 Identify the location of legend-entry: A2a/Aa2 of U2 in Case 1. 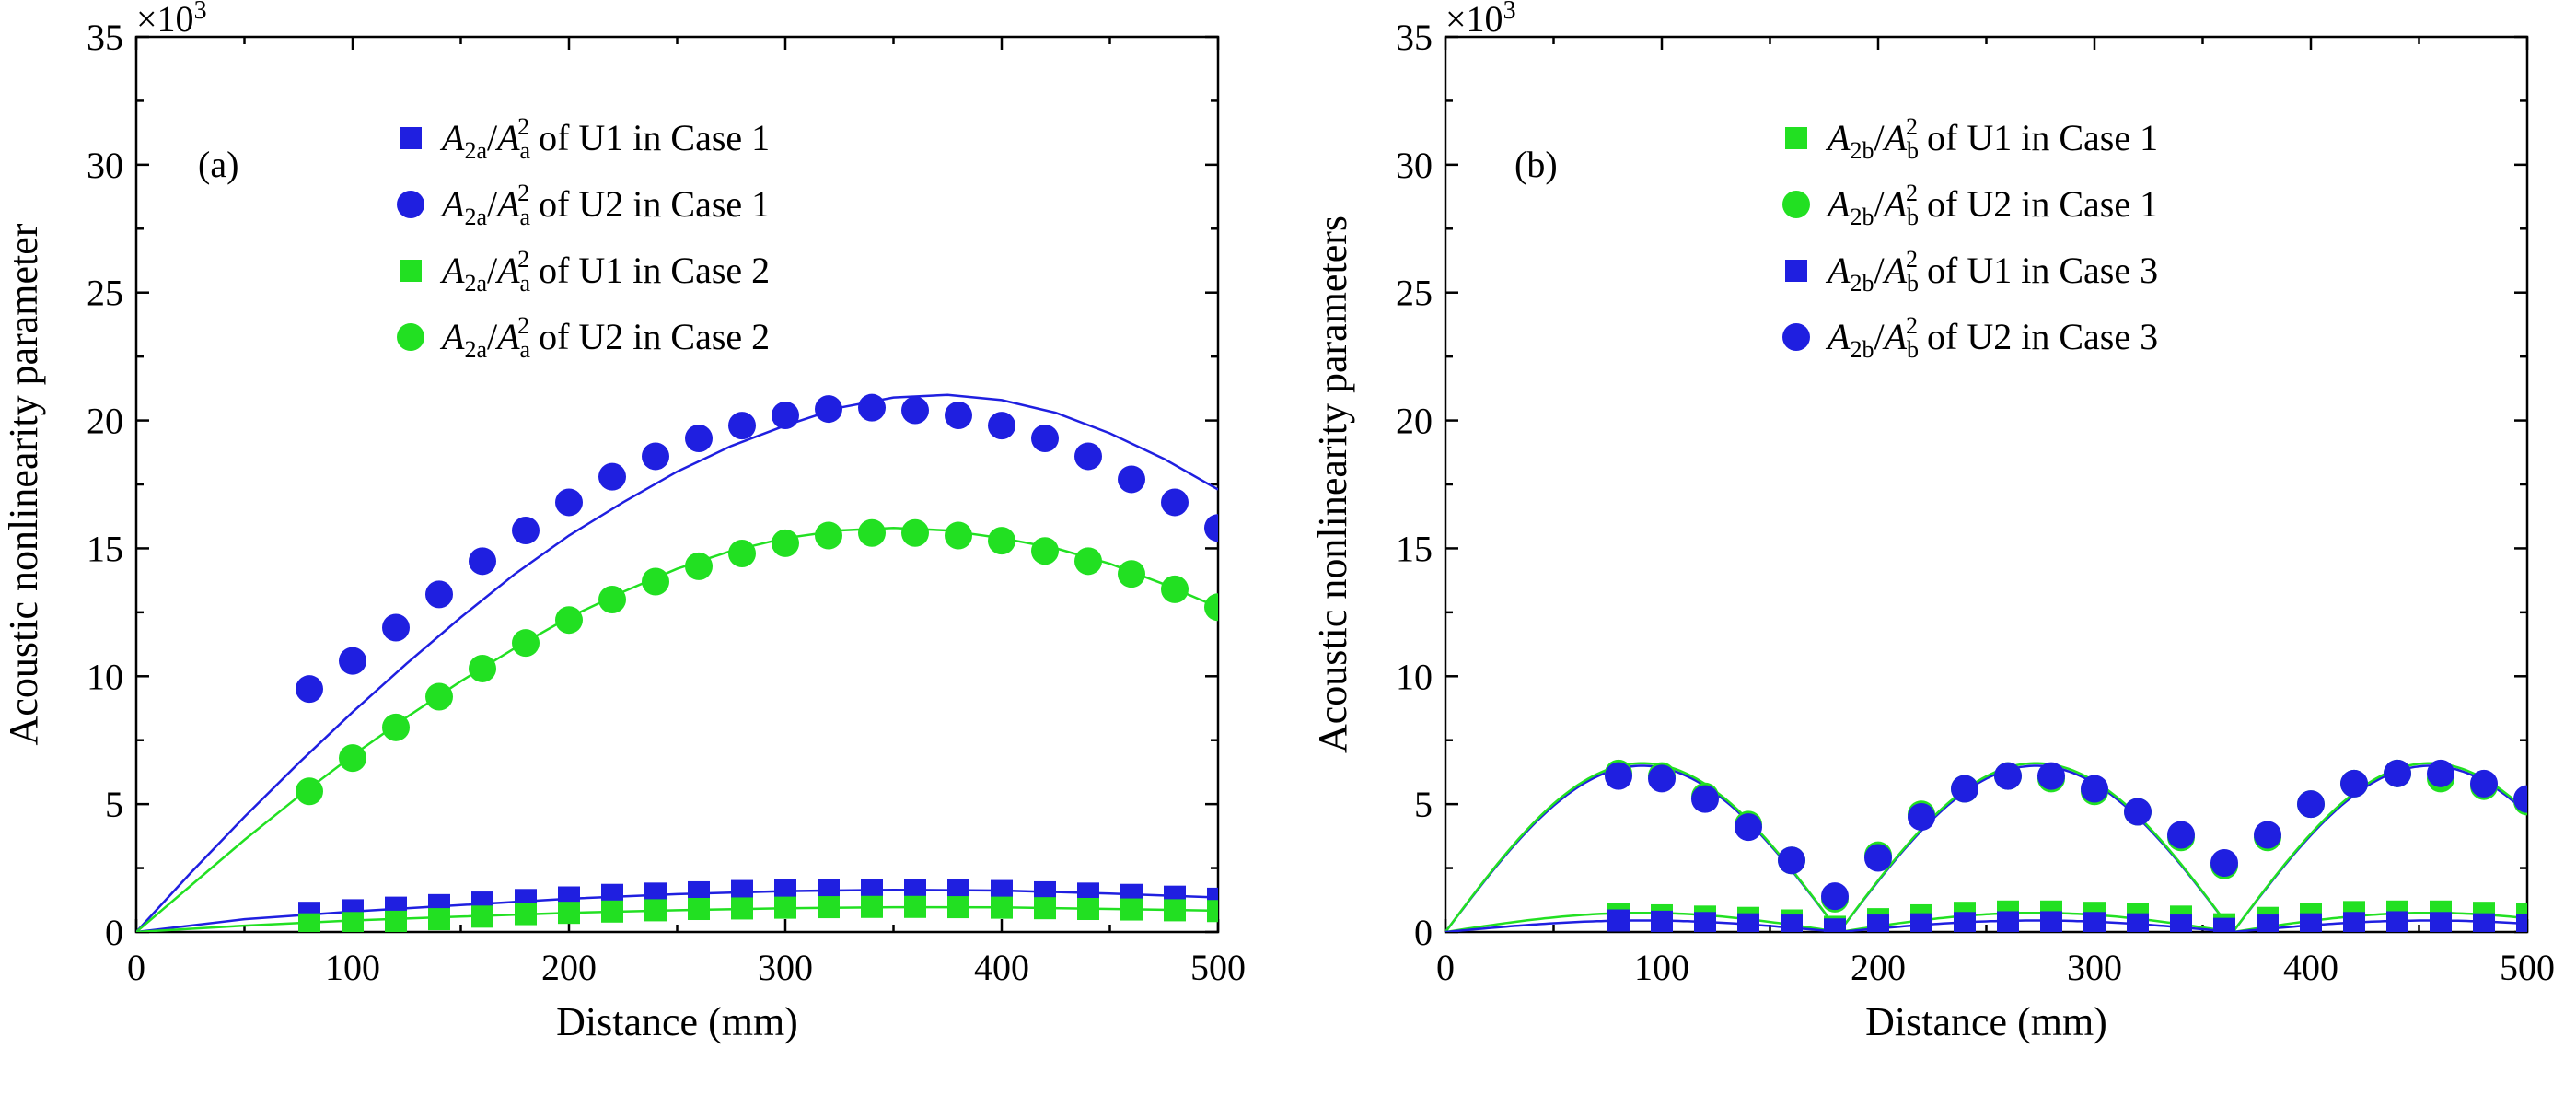
(604, 205).